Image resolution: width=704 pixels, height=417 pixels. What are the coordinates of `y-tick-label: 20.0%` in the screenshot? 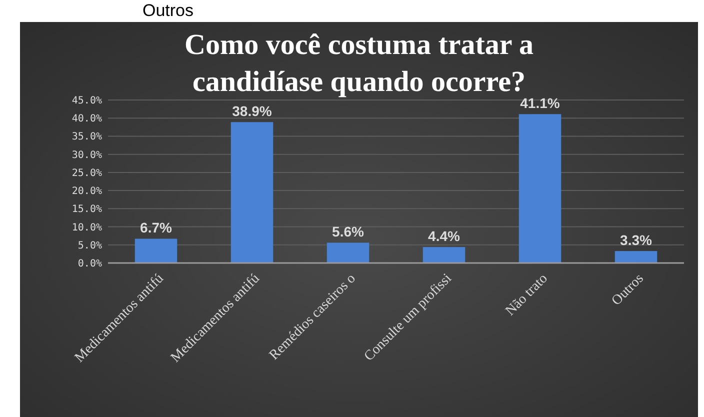 It's located at (87, 192).